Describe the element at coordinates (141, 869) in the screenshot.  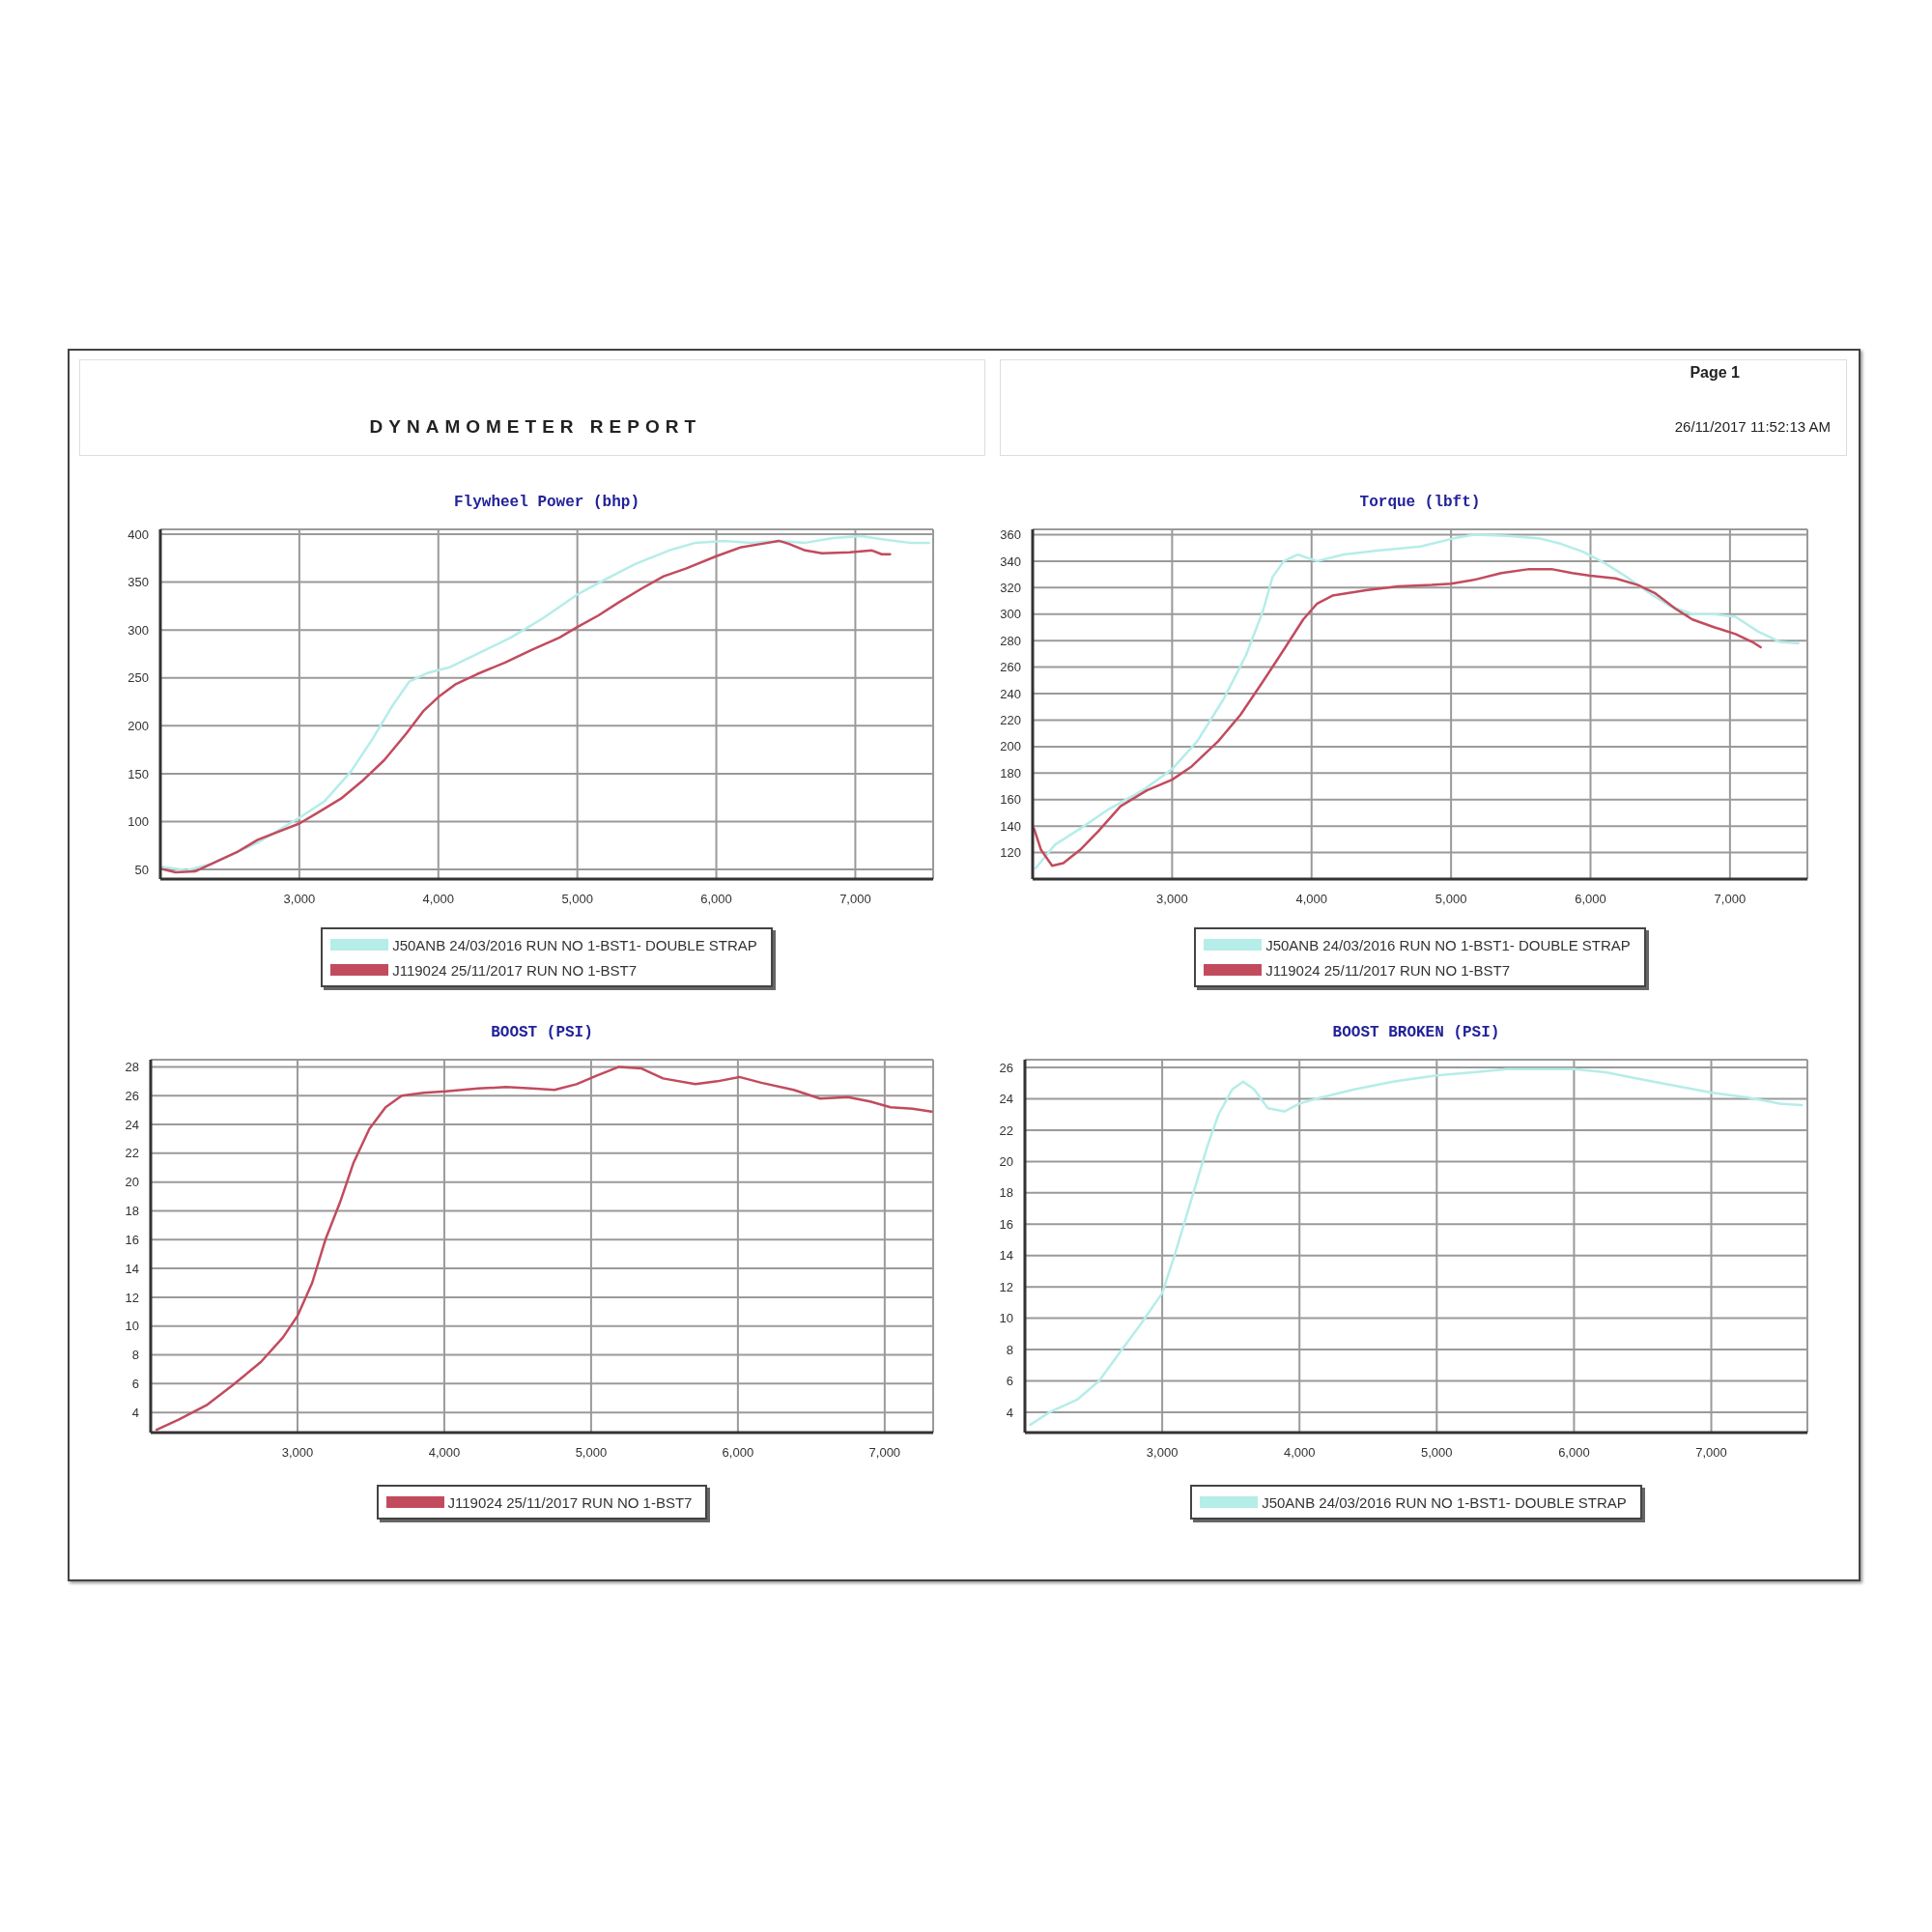
I see `y-tick-label: 50` at that location.